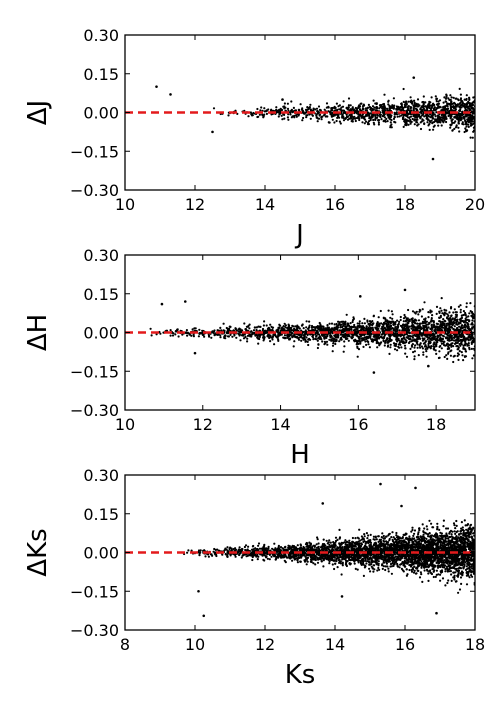 Image resolution: width=500 pixels, height=705 pixels. Describe the element at coordinates (436, 424) in the screenshot. I see `x-tick-label: 18` at that location.